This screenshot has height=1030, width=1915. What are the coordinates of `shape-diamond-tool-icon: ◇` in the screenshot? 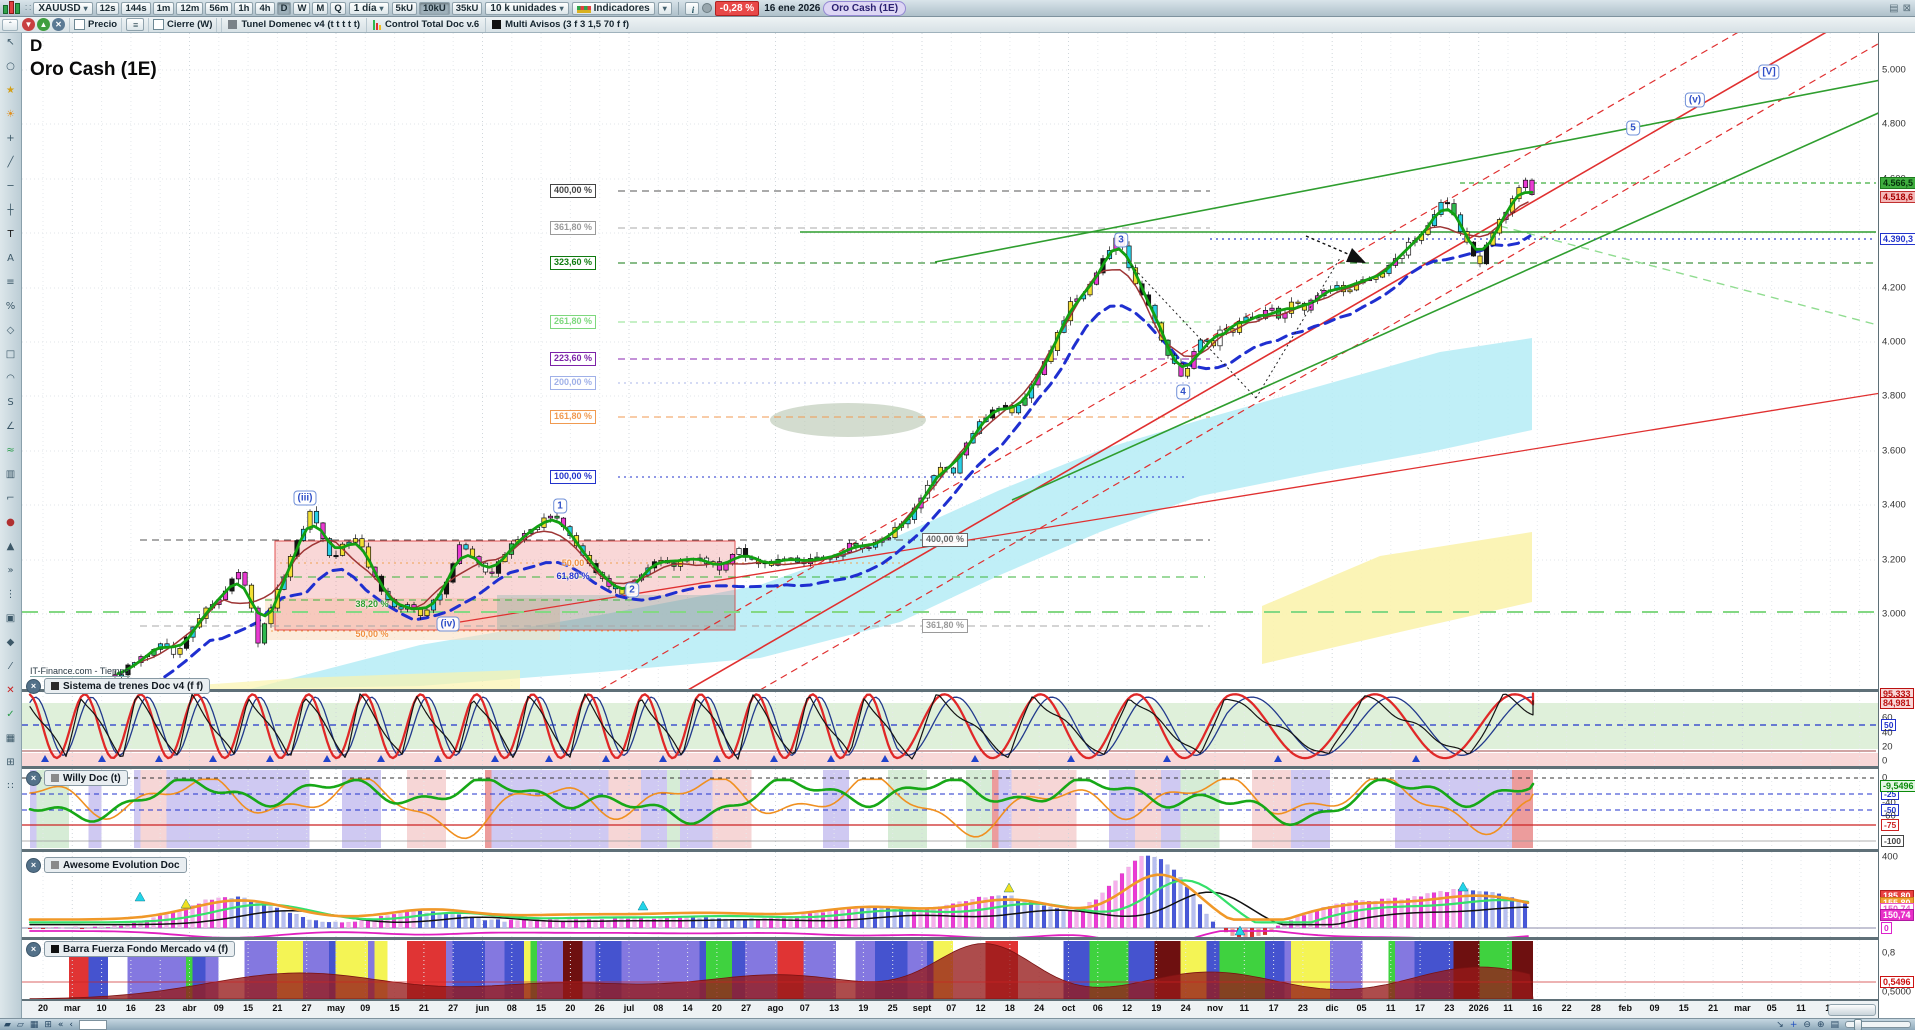 It's located at (10, 330).